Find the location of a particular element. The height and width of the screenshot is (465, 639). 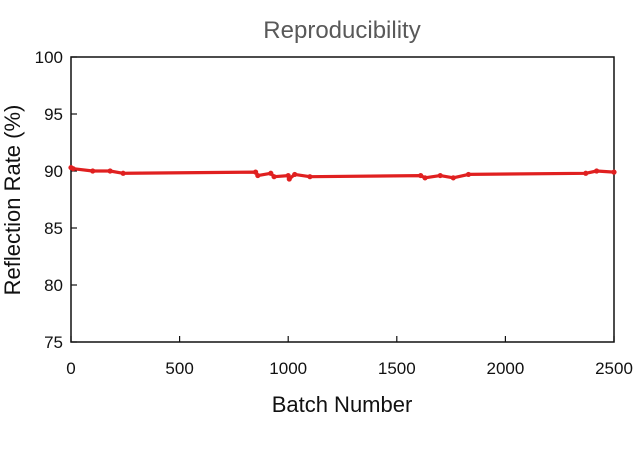

x-tick-label: 2500 is located at coordinates (614, 368).